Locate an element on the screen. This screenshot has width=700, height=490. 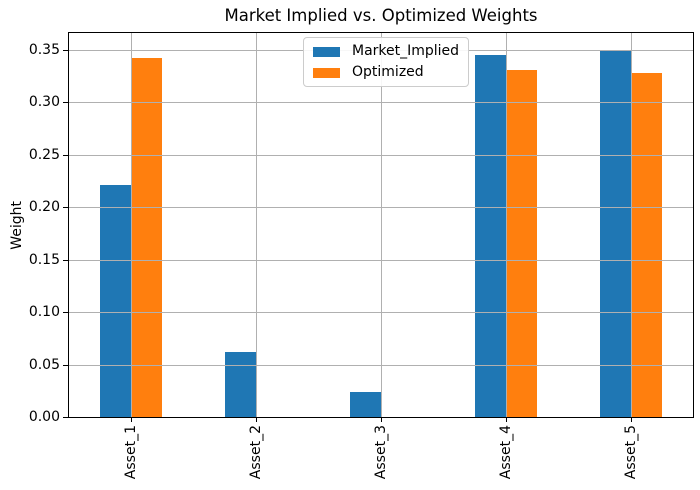
x-tick-label-asset_4: Asset_4 is located at coordinates (505, 452).